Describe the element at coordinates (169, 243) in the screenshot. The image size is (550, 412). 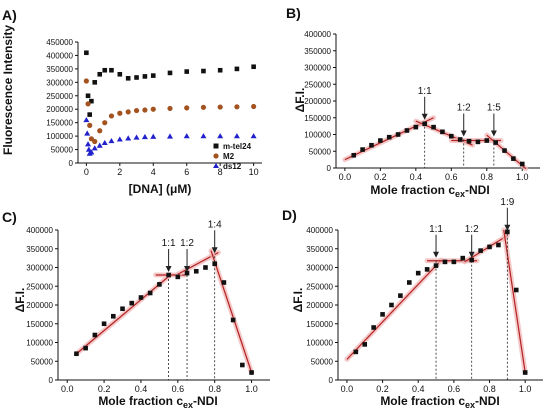
I see `stoichiometry-label: 1:1` at that location.